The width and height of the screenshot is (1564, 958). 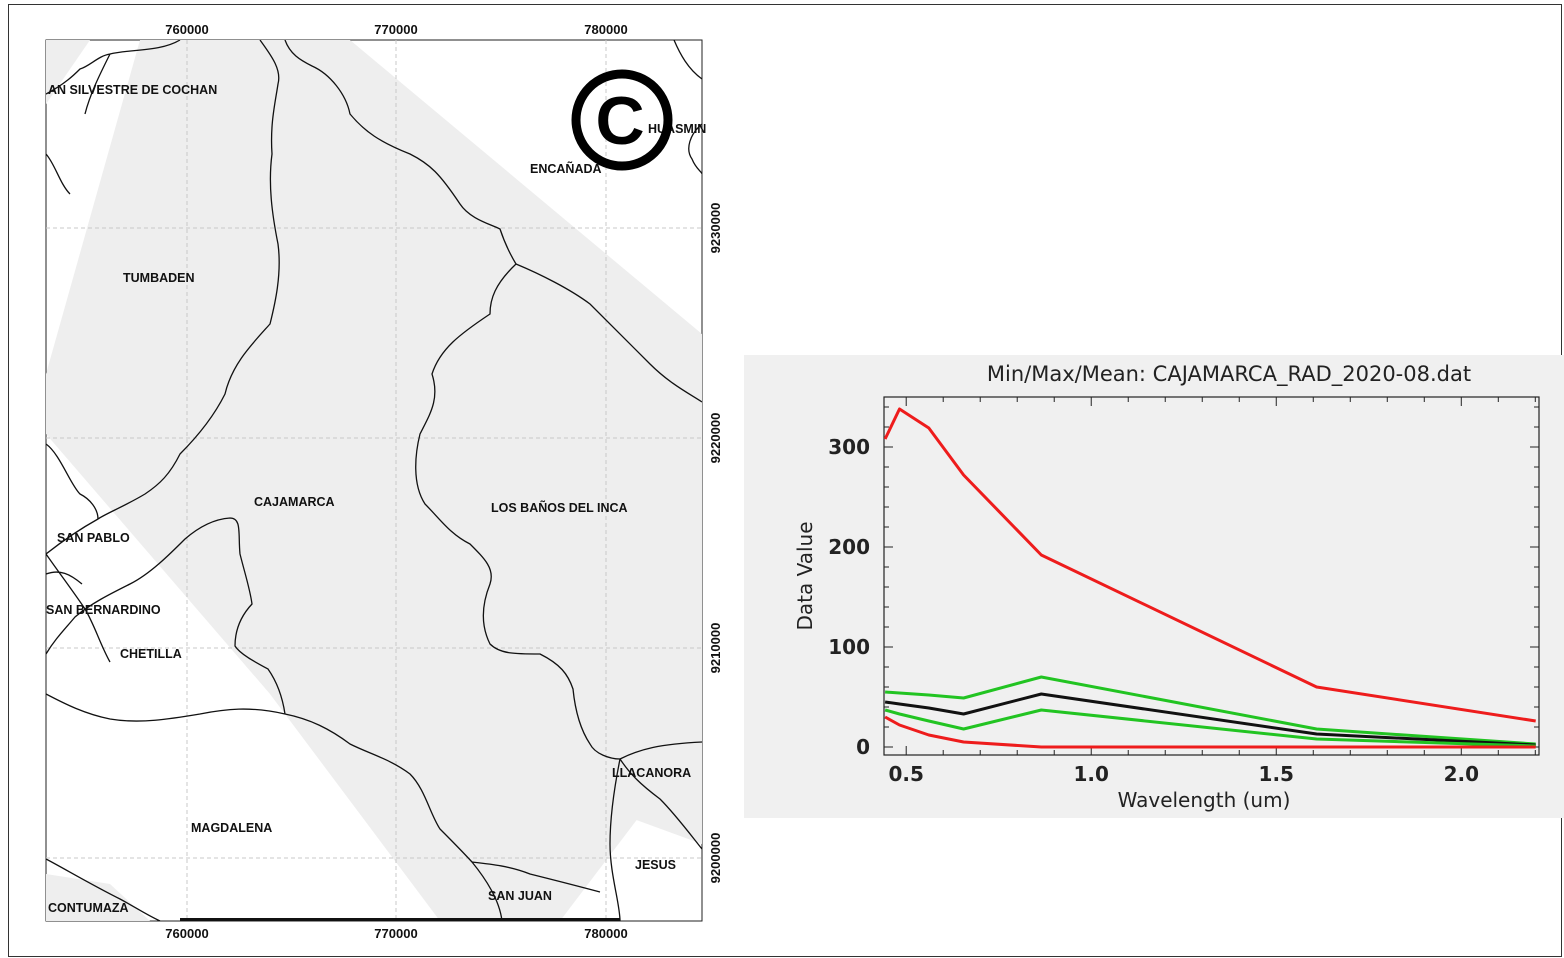 I want to click on x-tick-label: 1.0, so click(x=1091, y=774).